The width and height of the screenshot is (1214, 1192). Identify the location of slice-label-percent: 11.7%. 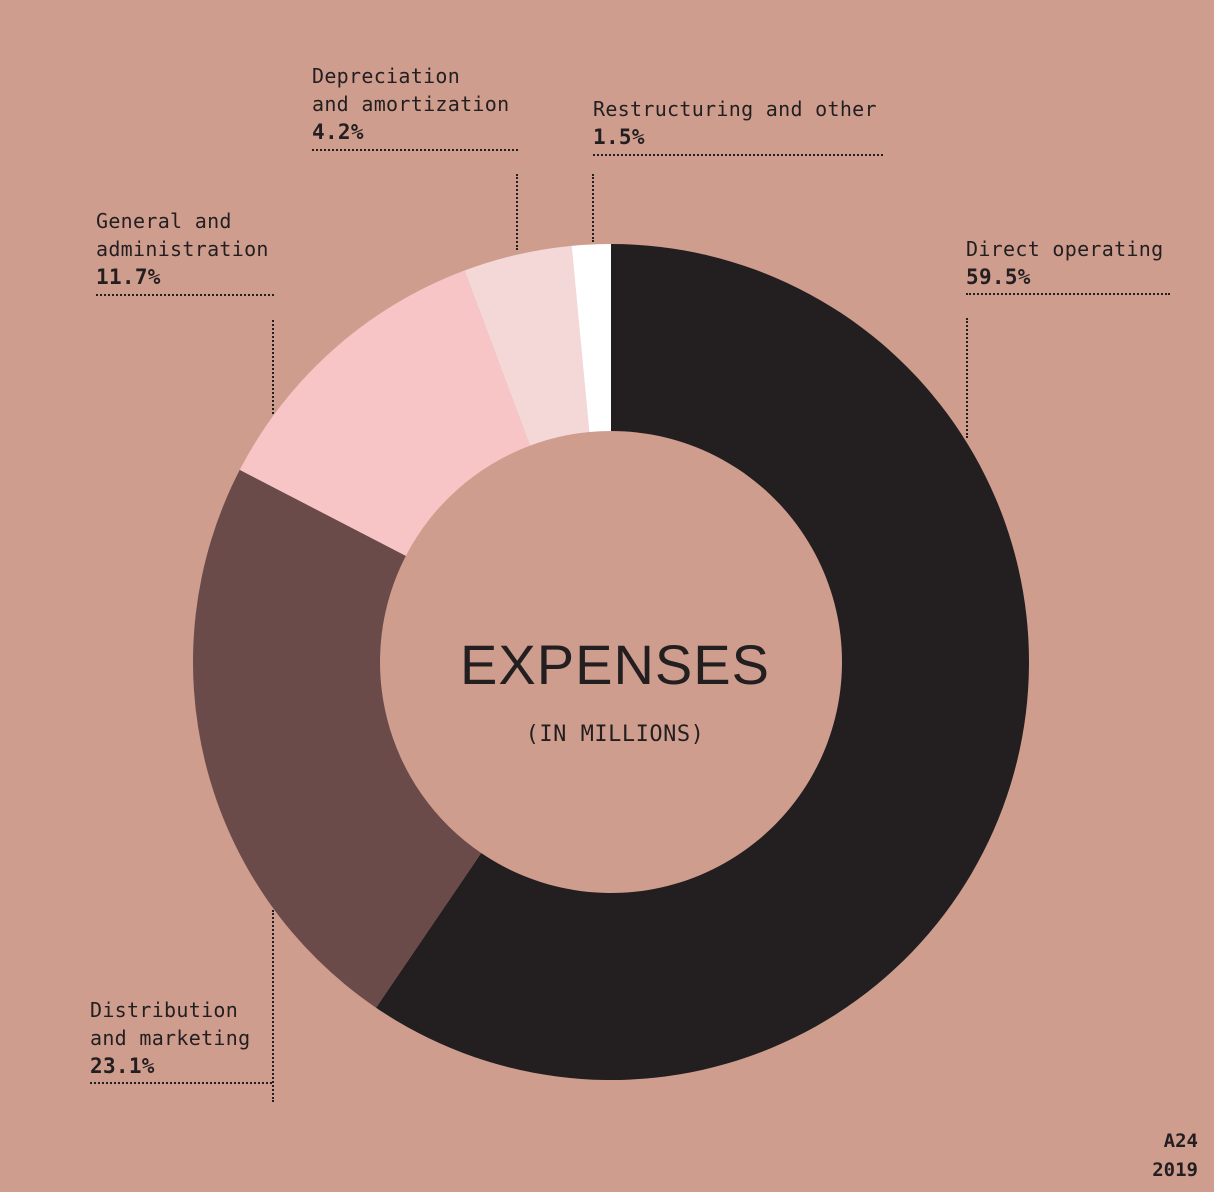
(128, 277).